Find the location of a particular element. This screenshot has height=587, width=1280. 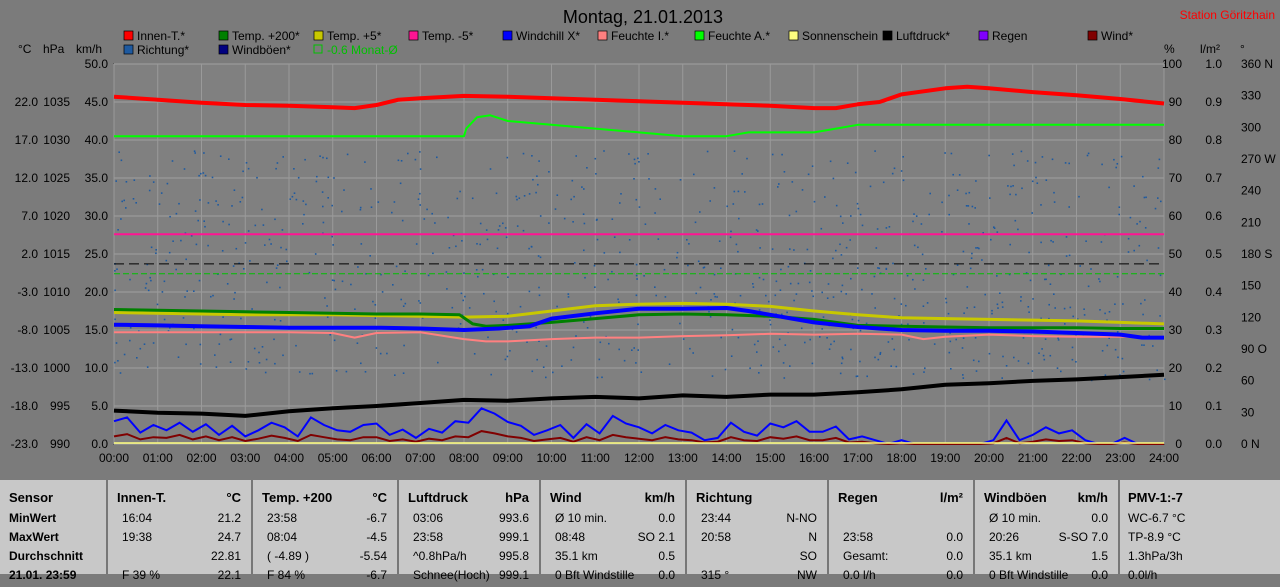

y-tick-degree: 360 N is located at coordinates (1257, 64).